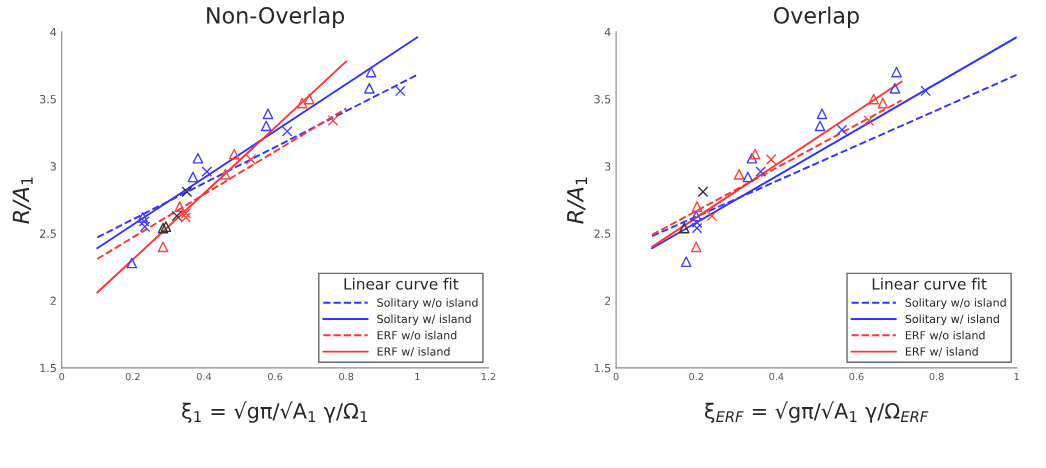 This screenshot has width=1046, height=468. What do you see at coordinates (816, 17) in the screenshot?
I see `chart-title: Overlap` at bounding box center [816, 17].